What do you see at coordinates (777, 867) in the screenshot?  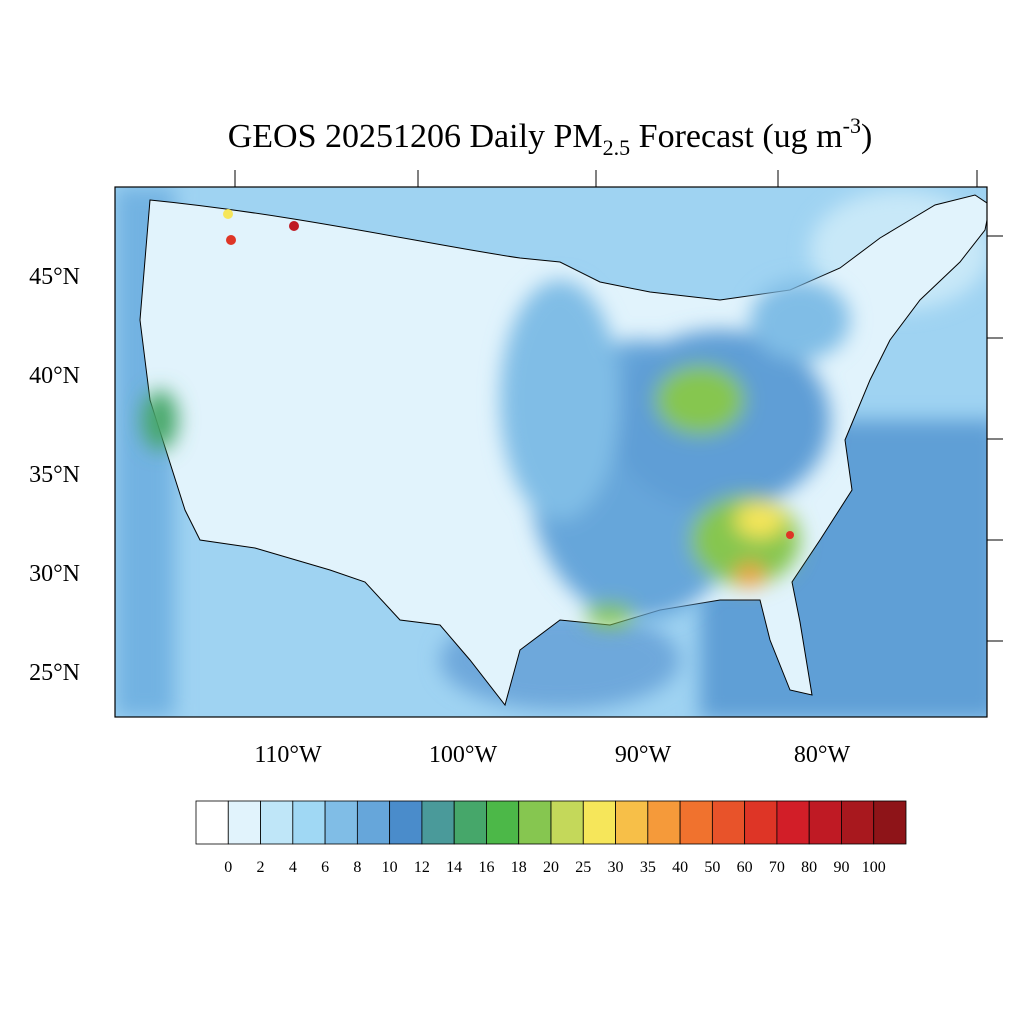 I see `colorbar-label: 70` at bounding box center [777, 867].